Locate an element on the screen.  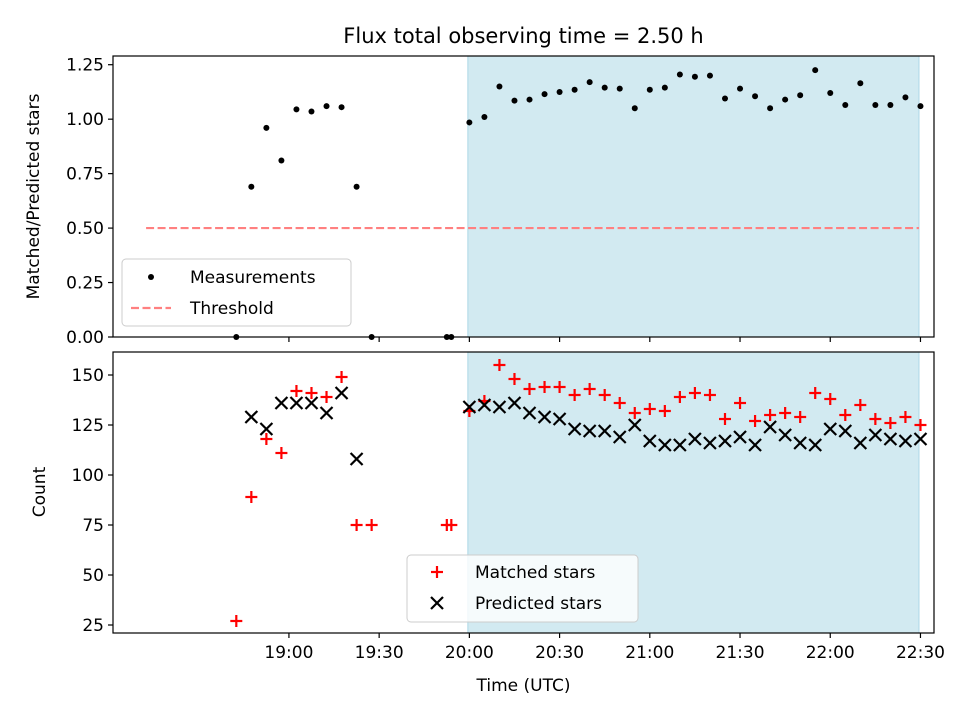
counts-y-tick-label-0: 25 is located at coordinates (93, 626).